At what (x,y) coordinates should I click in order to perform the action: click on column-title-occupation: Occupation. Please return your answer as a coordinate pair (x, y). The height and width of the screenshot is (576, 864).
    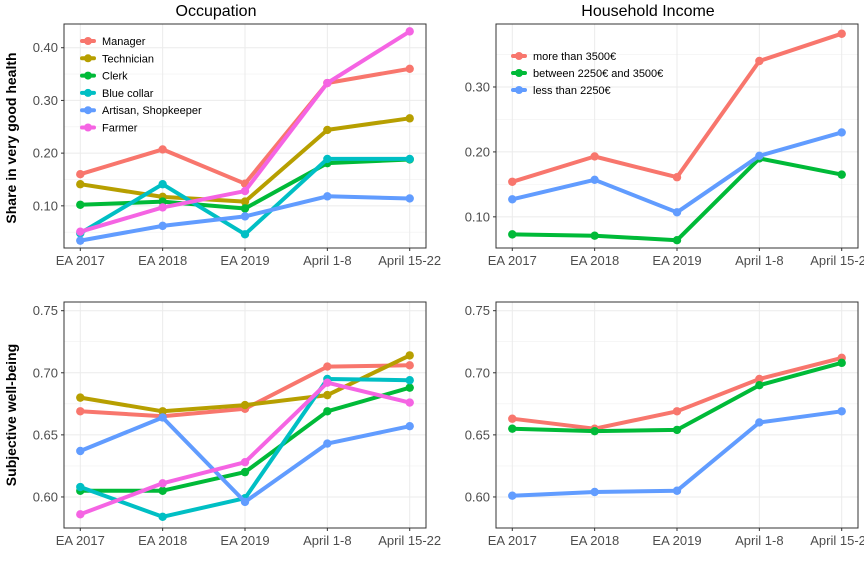
    Looking at the image, I should click on (216, 11).